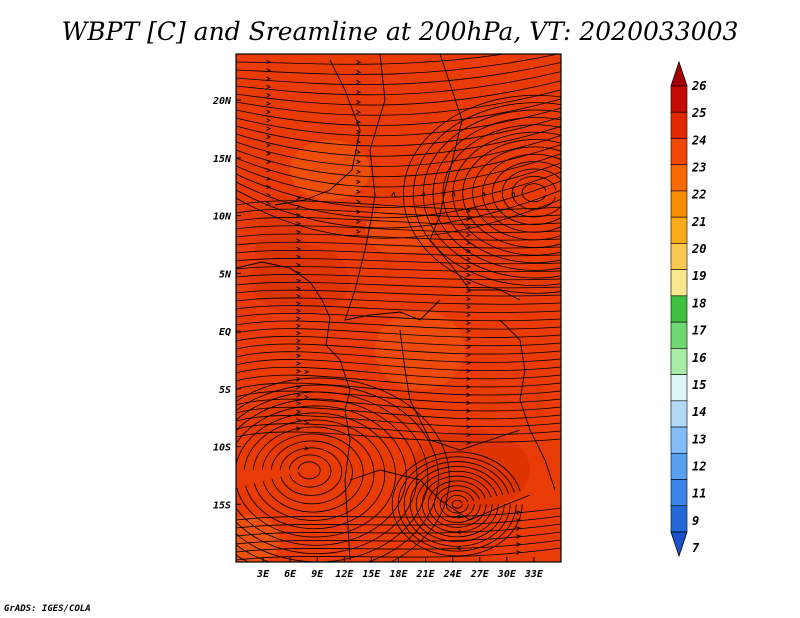  I want to click on colorbar-label: 20, so click(698, 249).